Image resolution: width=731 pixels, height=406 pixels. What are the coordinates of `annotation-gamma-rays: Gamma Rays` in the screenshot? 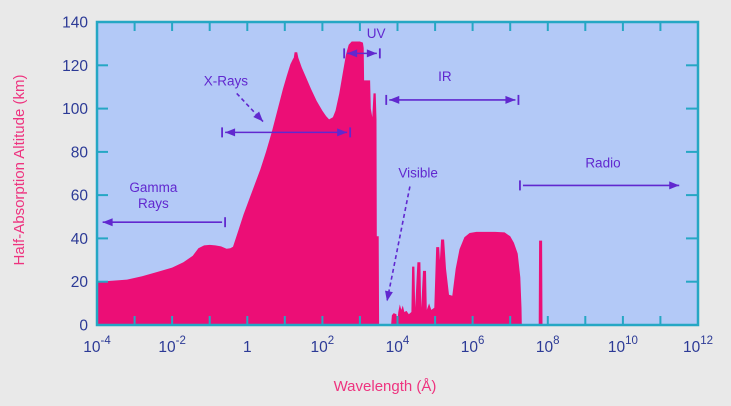 It's located at (164, 204).